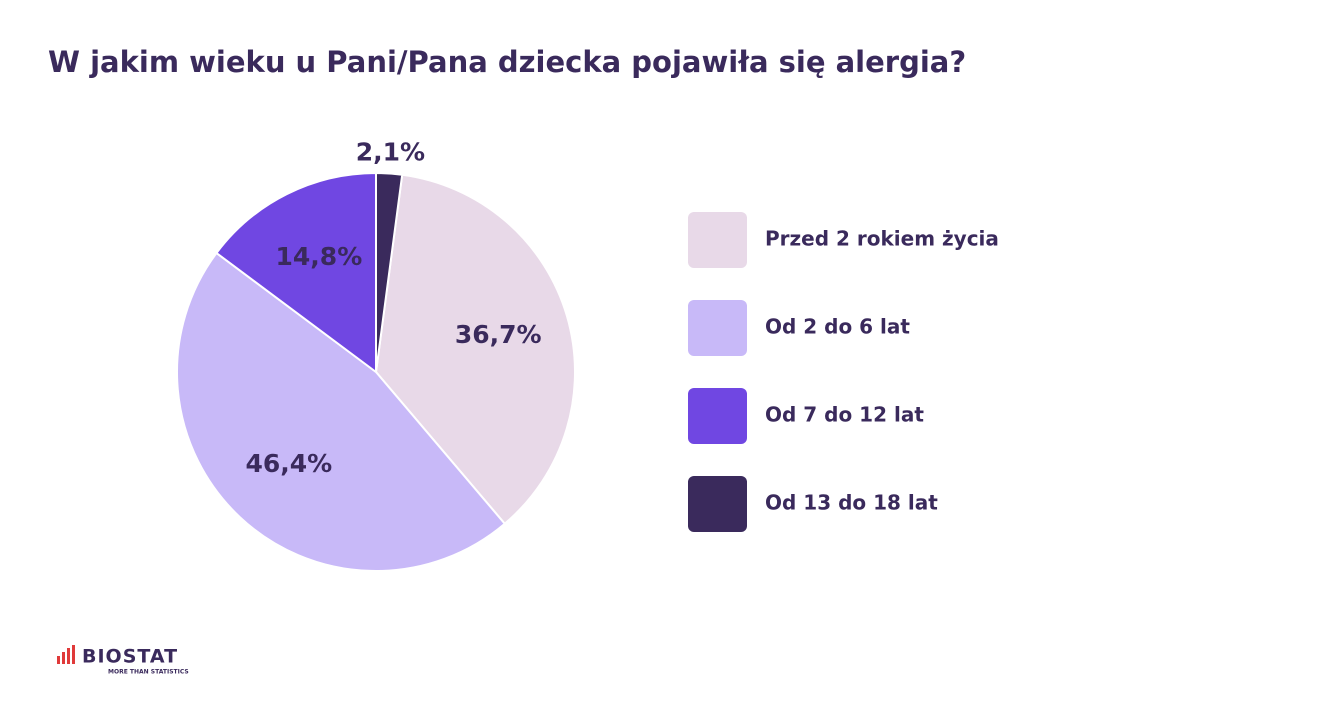 The height and width of the screenshot is (724, 1330). I want to click on logo-tagline: MORE THAN STATISTICS, so click(148, 672).